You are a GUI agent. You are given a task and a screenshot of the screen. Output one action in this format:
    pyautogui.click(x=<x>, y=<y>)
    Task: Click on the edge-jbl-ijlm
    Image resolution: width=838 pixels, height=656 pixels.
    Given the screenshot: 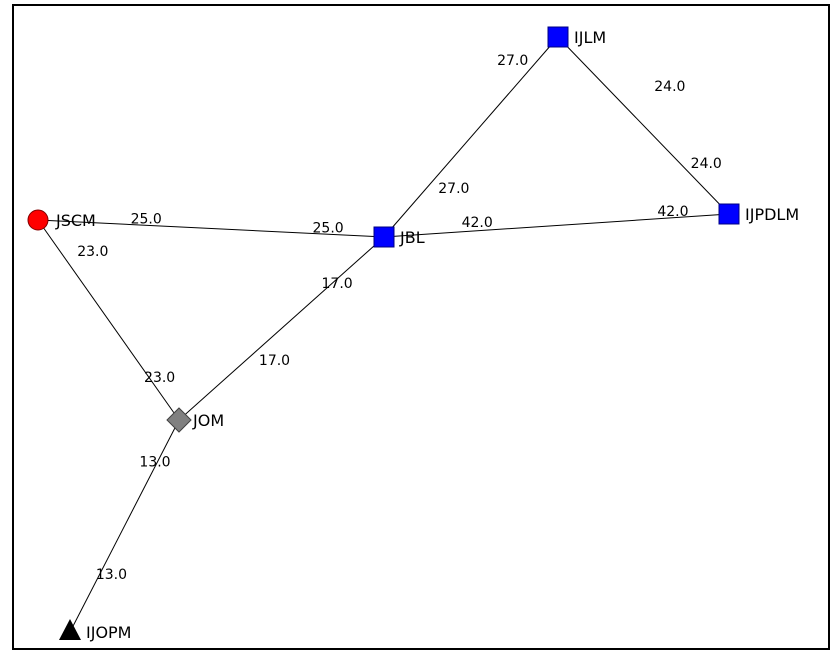 What is the action you would take?
    pyautogui.click(x=471, y=137)
    